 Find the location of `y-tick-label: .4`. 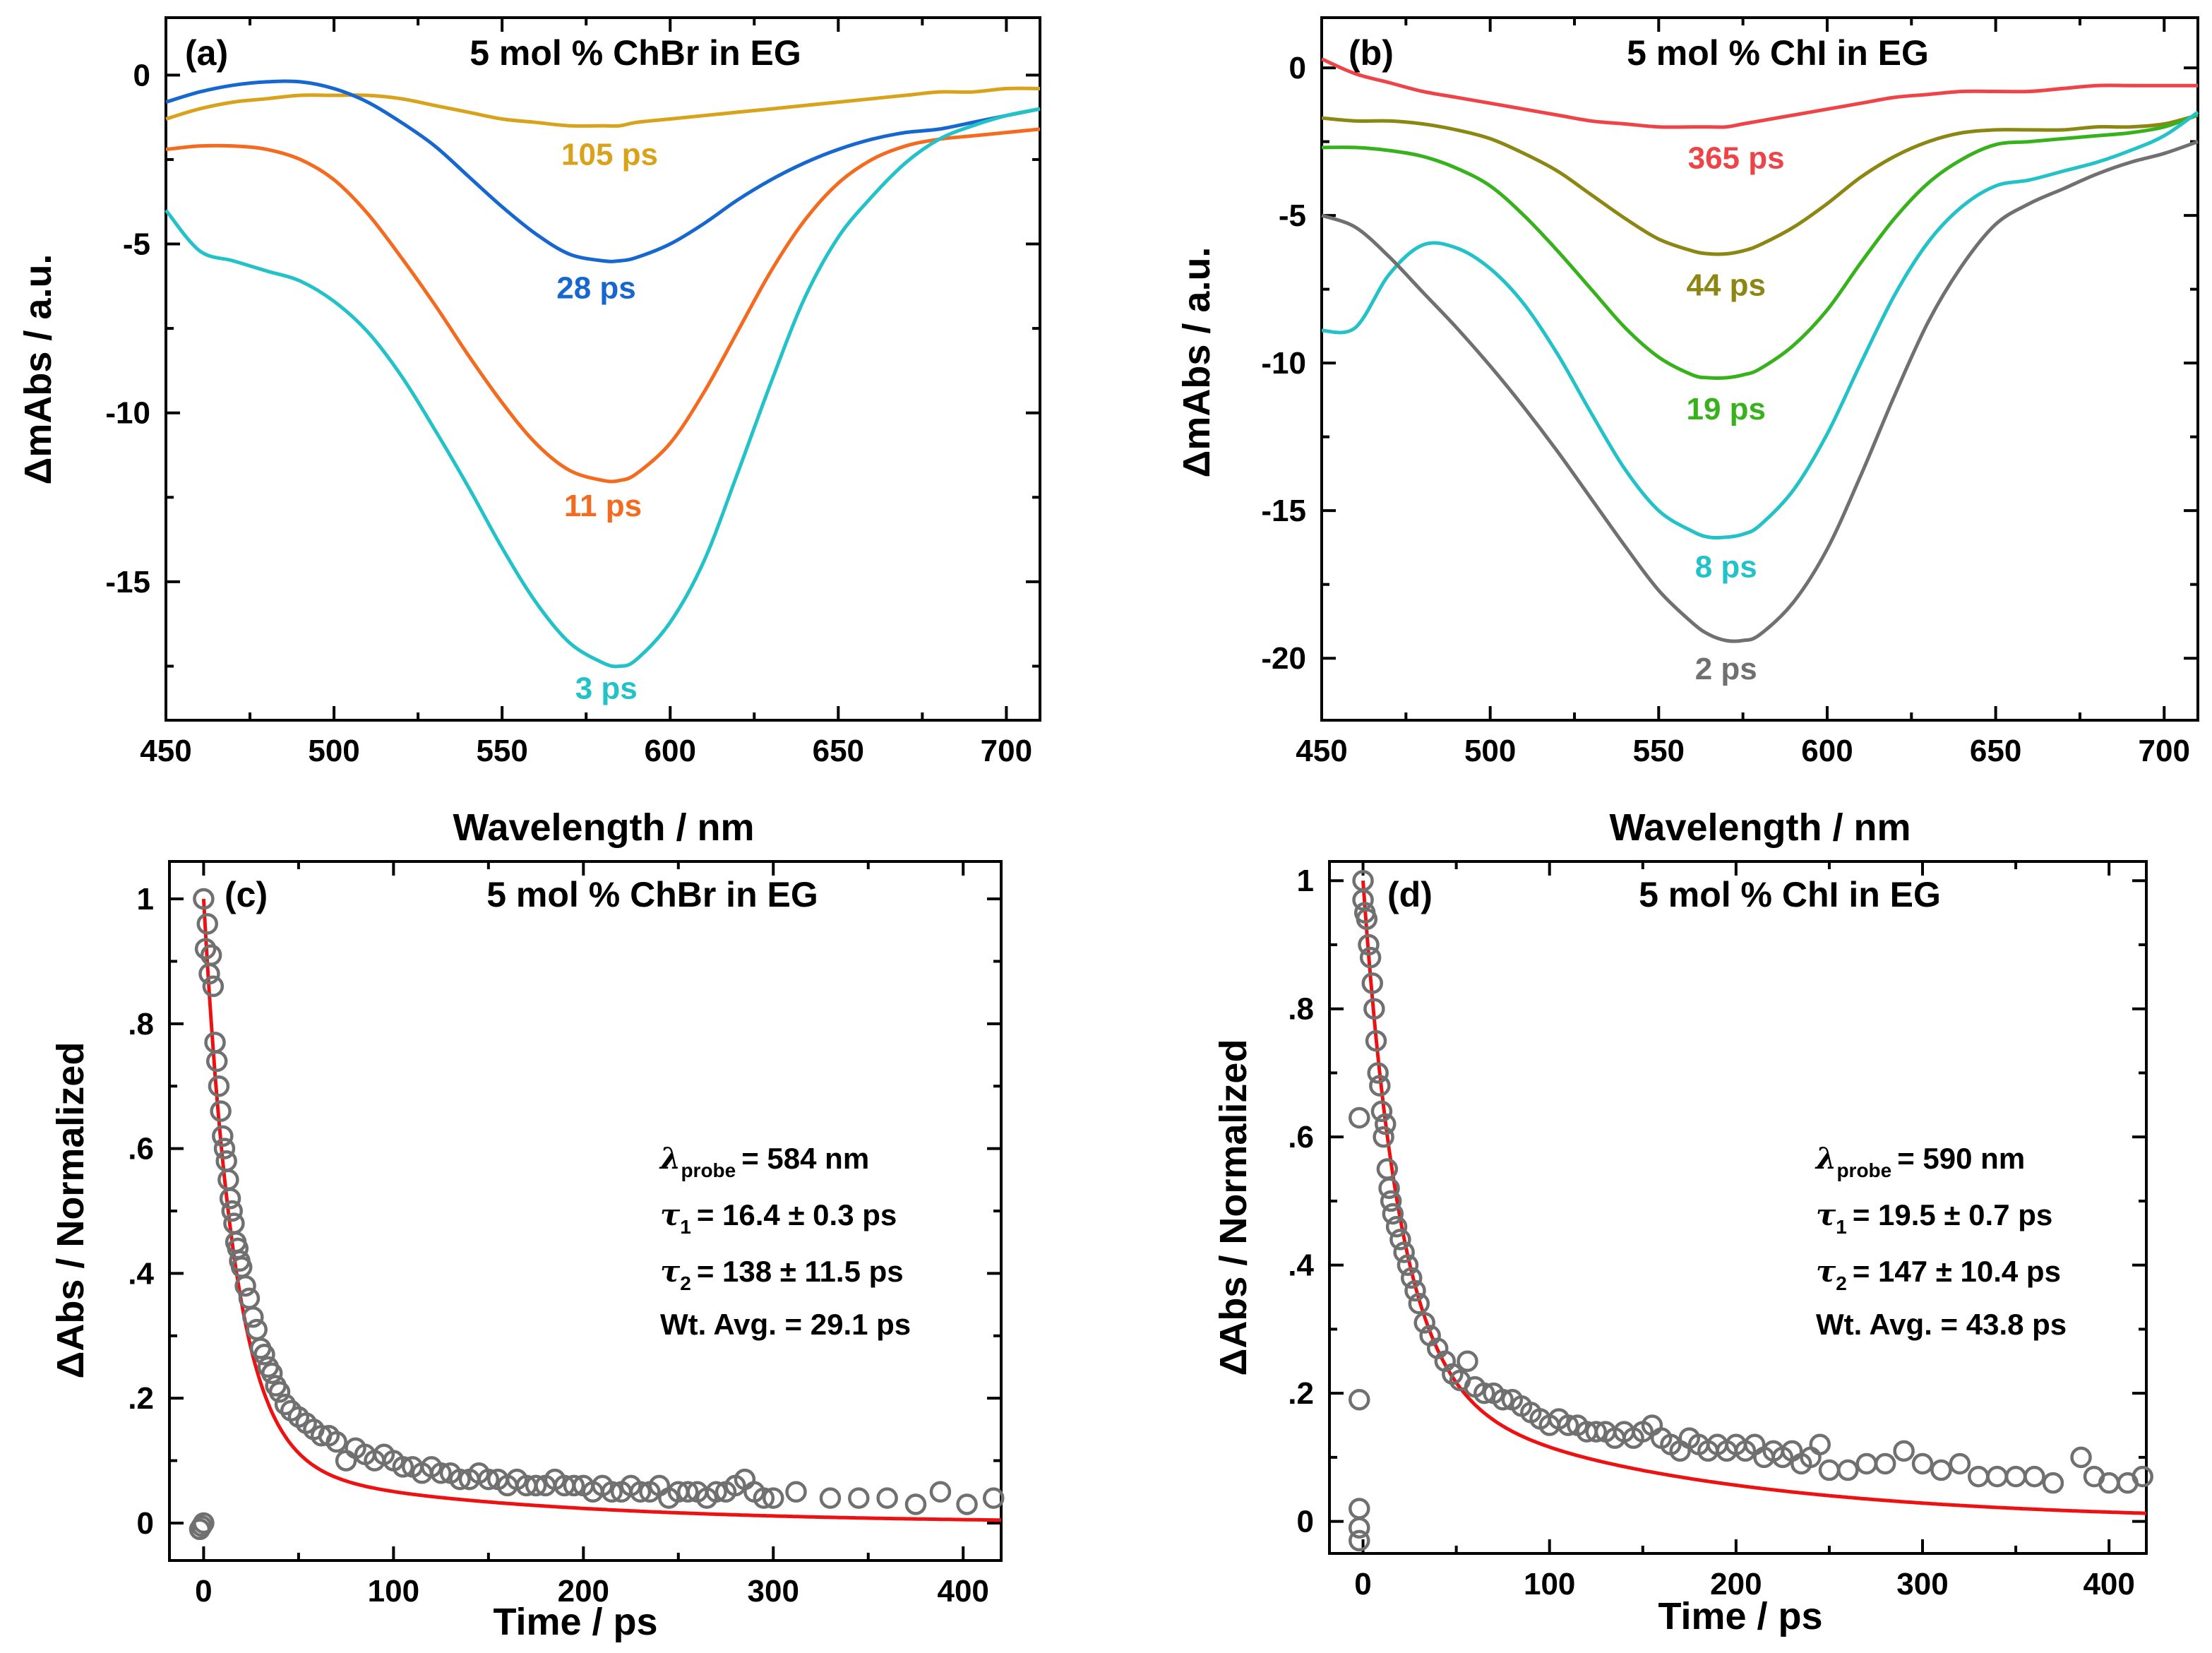

y-tick-label: .4 is located at coordinates (1301, 1266).